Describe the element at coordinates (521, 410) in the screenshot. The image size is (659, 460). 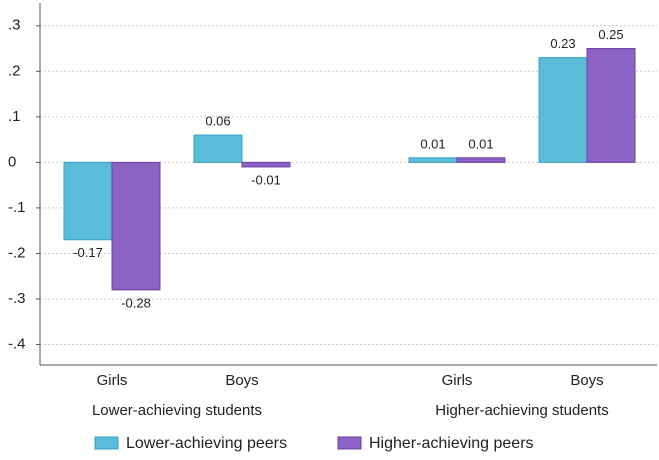
I see `group-label: Higher-achieving students` at that location.